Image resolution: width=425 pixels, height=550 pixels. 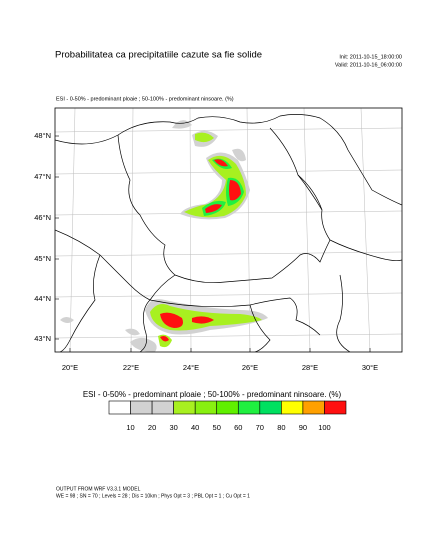 What do you see at coordinates (238, 427) in the screenshot?
I see `colorbar-label: 60` at bounding box center [238, 427].